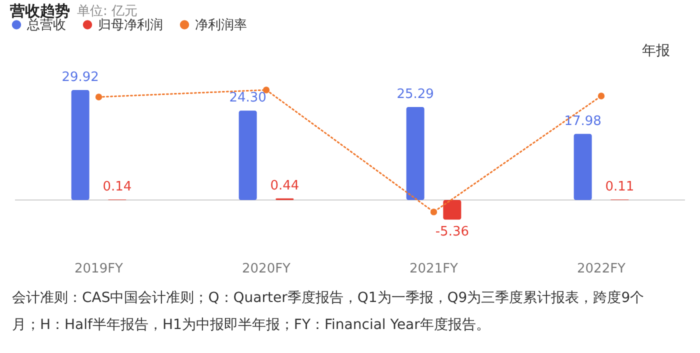 This screenshot has height=353, width=700. What do you see at coordinates (452, 232) in the screenshot?
I see `data-label: -5.36` at bounding box center [452, 232].